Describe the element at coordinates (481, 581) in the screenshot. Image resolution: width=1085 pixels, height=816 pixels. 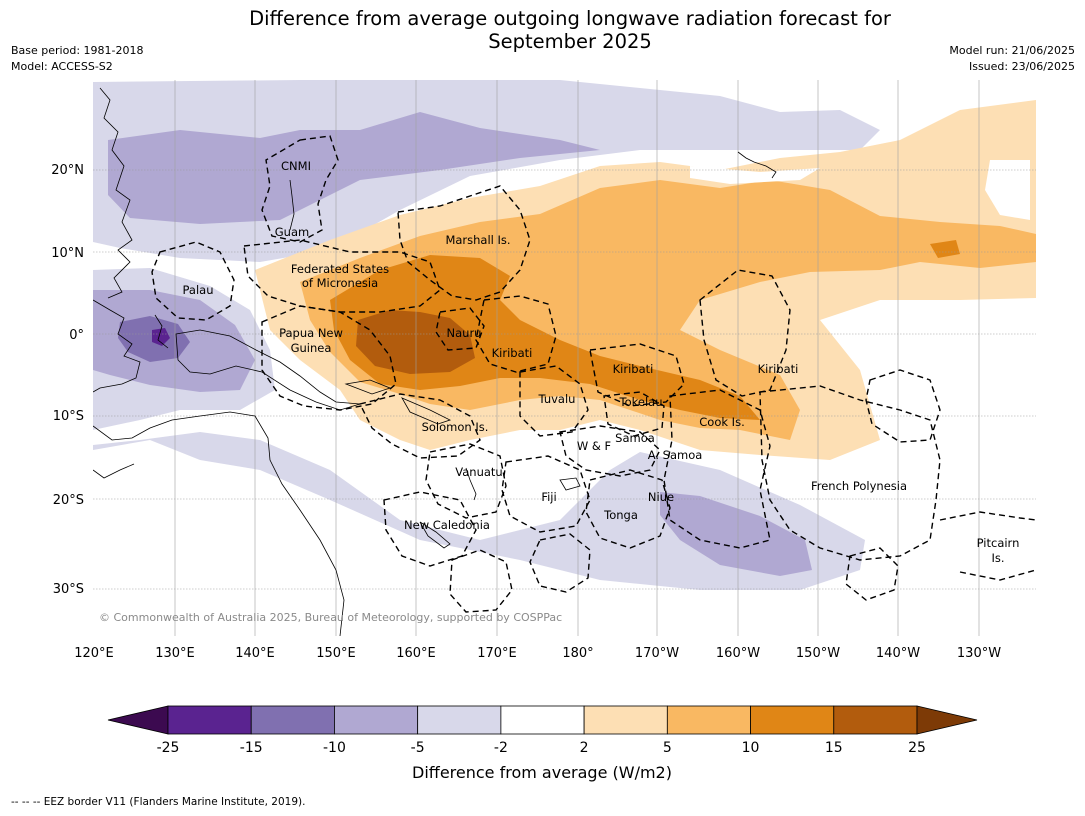
I see `eez-norfolk` at that location.